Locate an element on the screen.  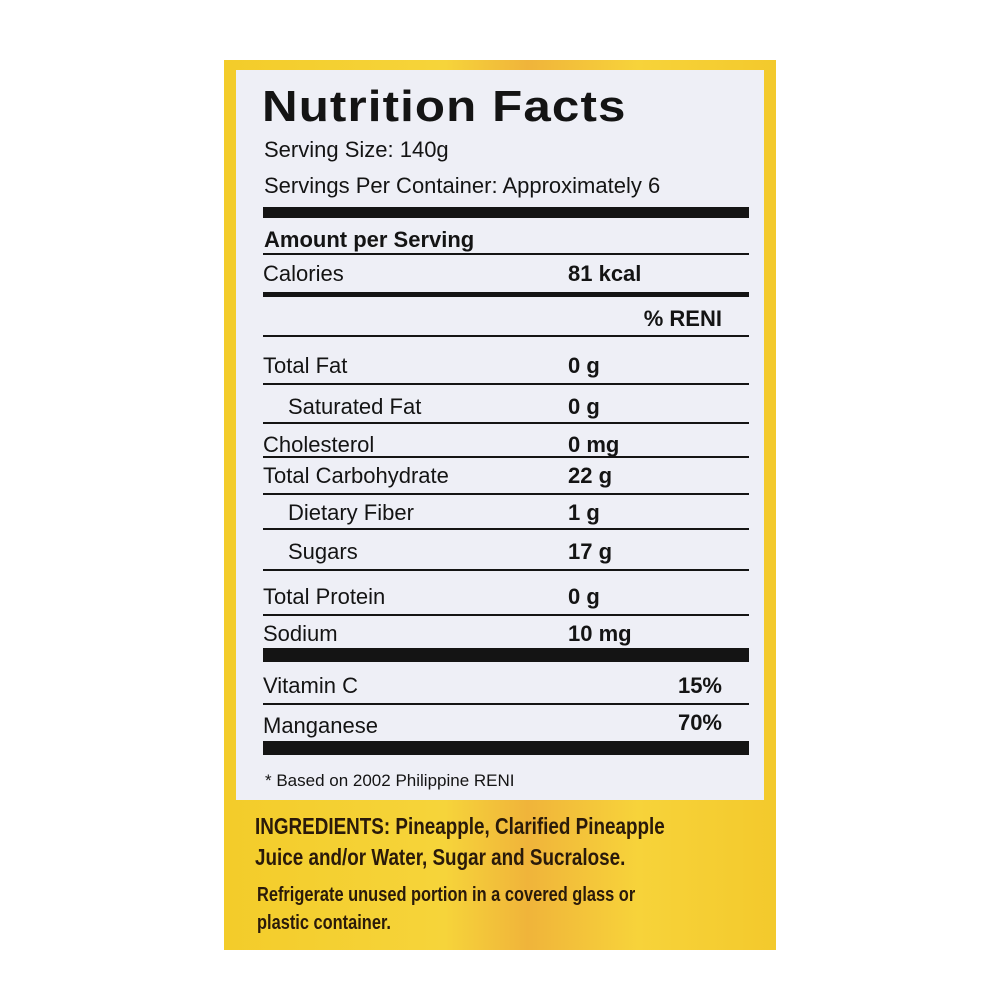
nutrient-value: 10 mg is located at coordinates (600, 633).